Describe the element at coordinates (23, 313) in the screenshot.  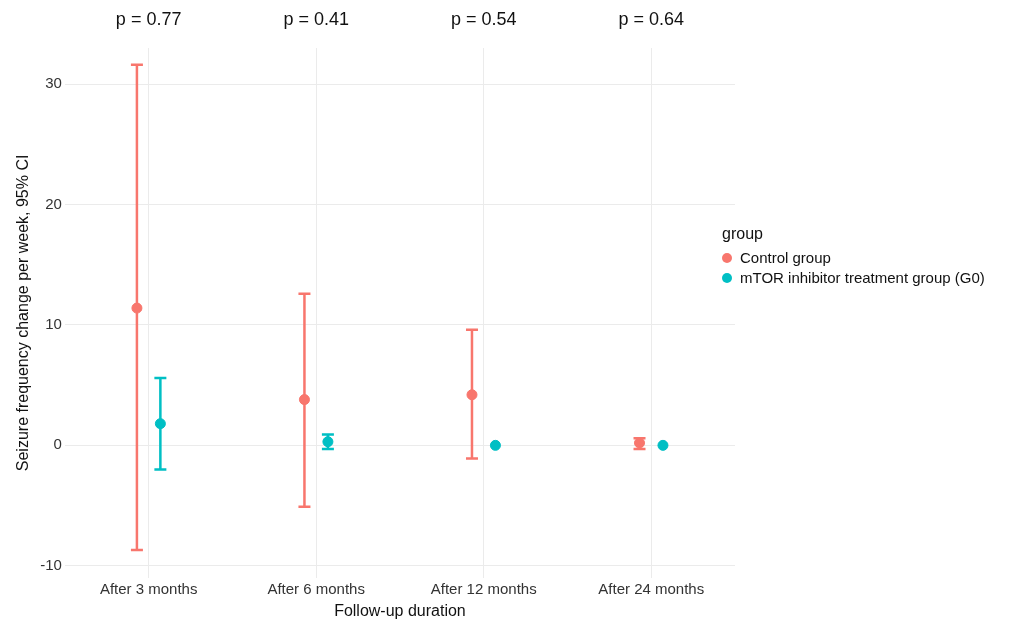
I see `y-axis-title: Seizure frequency change per week, 95% CI` at that location.